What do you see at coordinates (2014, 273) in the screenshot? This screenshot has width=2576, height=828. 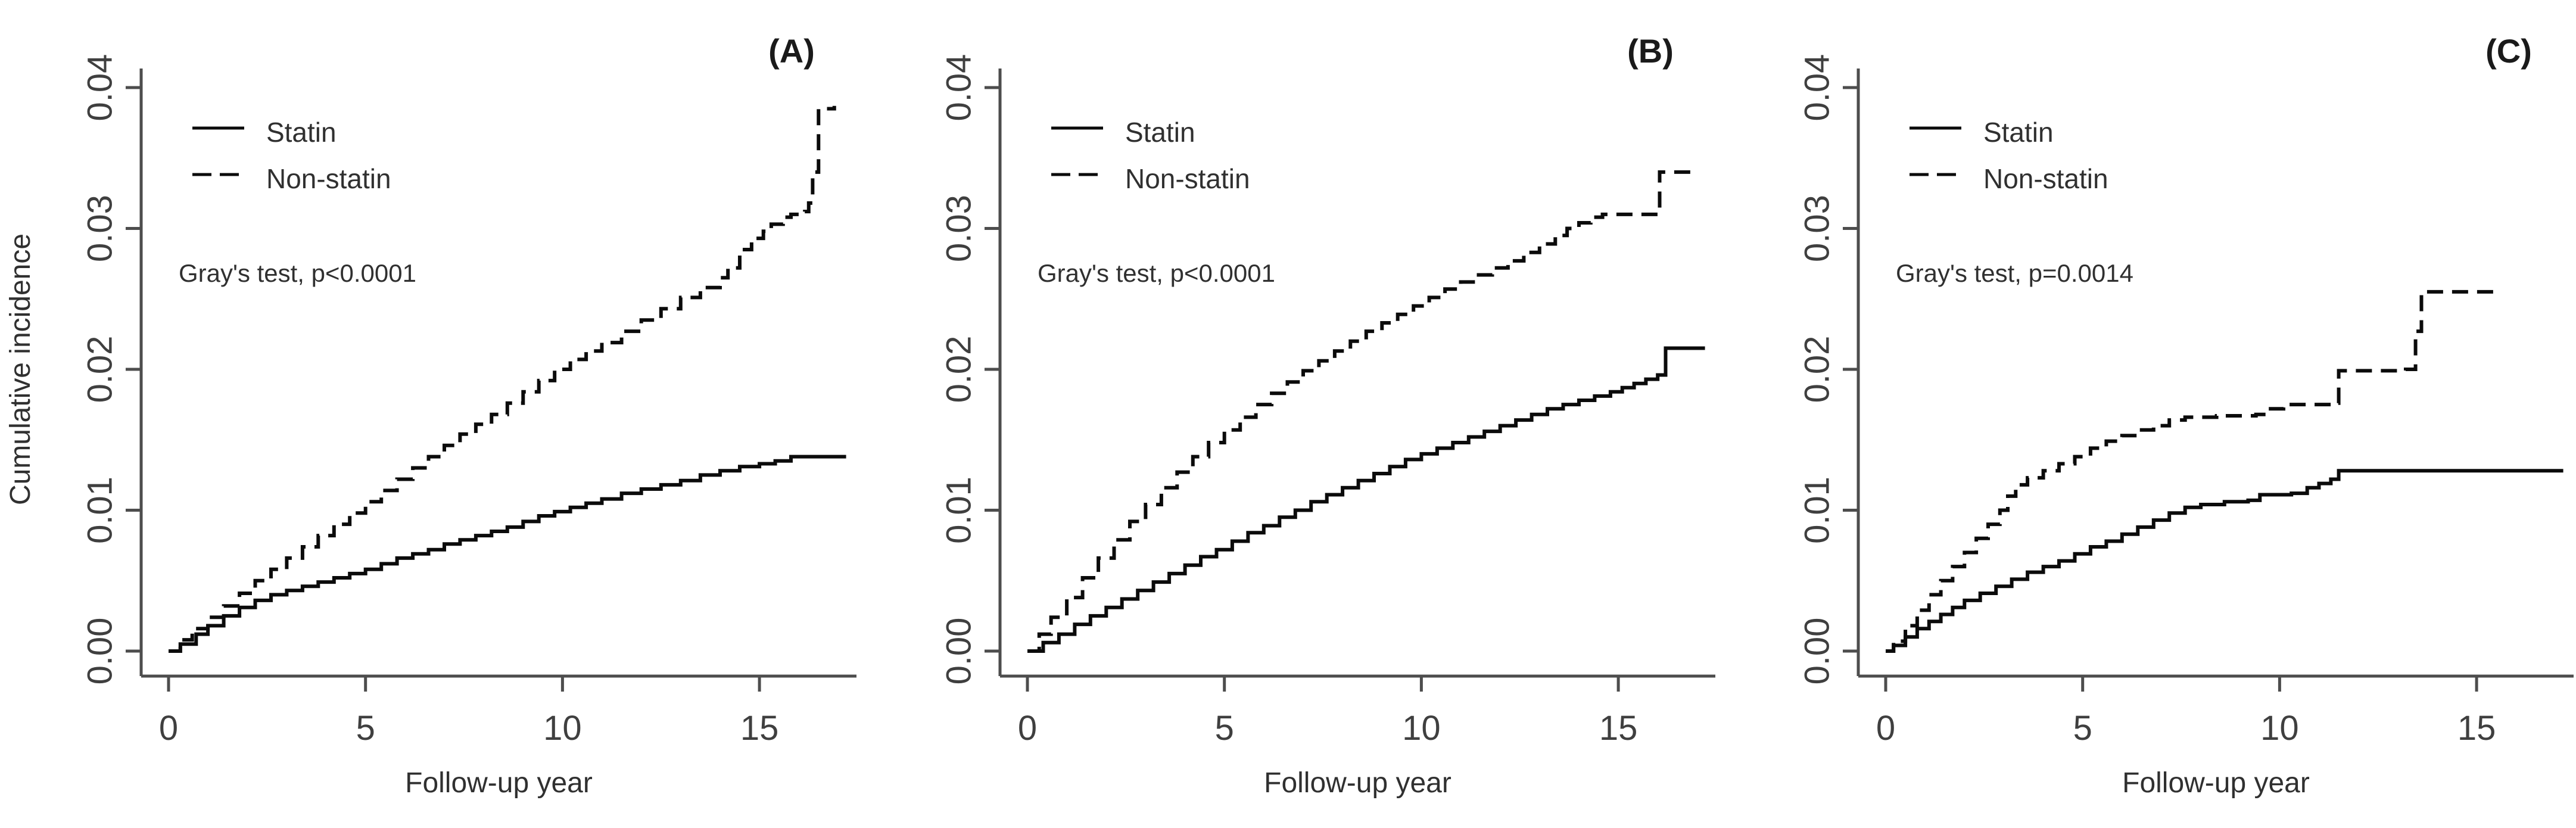 I see `gray-test-annotation: Gray's test, p=0.0014` at bounding box center [2014, 273].